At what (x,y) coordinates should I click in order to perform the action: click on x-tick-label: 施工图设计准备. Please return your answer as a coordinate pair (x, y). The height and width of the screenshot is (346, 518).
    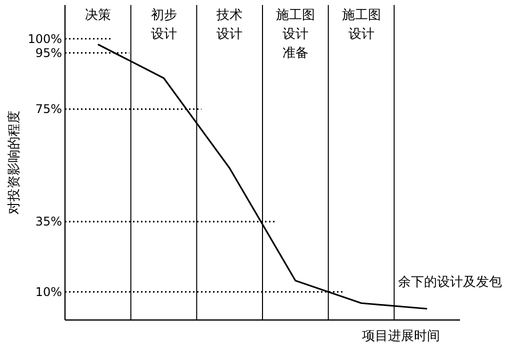
    Looking at the image, I should click on (295, 34).